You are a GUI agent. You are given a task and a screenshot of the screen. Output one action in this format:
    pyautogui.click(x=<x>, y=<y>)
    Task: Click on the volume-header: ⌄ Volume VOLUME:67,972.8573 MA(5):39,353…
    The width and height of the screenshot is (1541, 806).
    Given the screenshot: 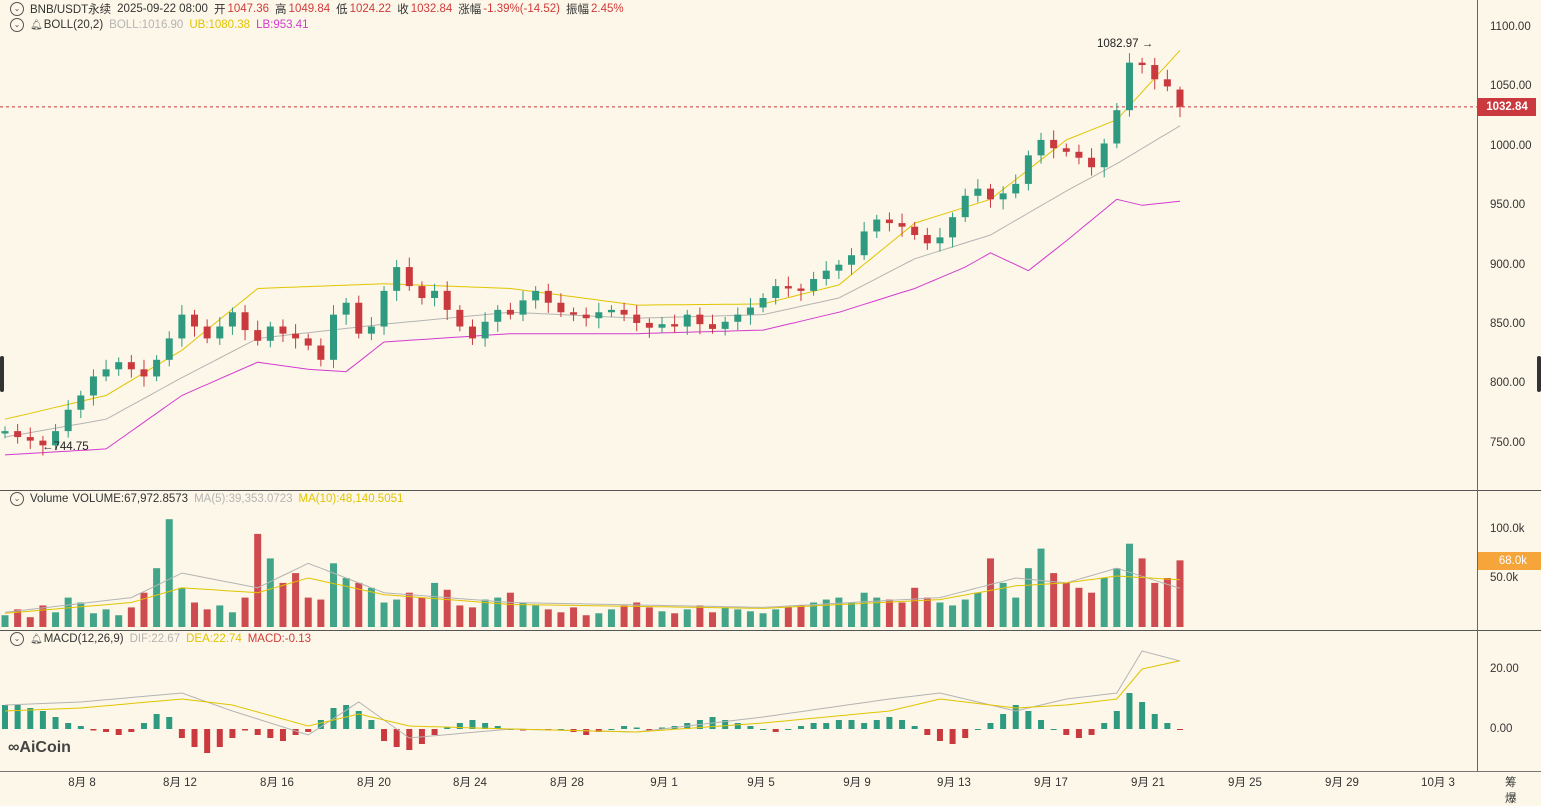 What is the action you would take?
    pyautogui.click(x=206, y=499)
    